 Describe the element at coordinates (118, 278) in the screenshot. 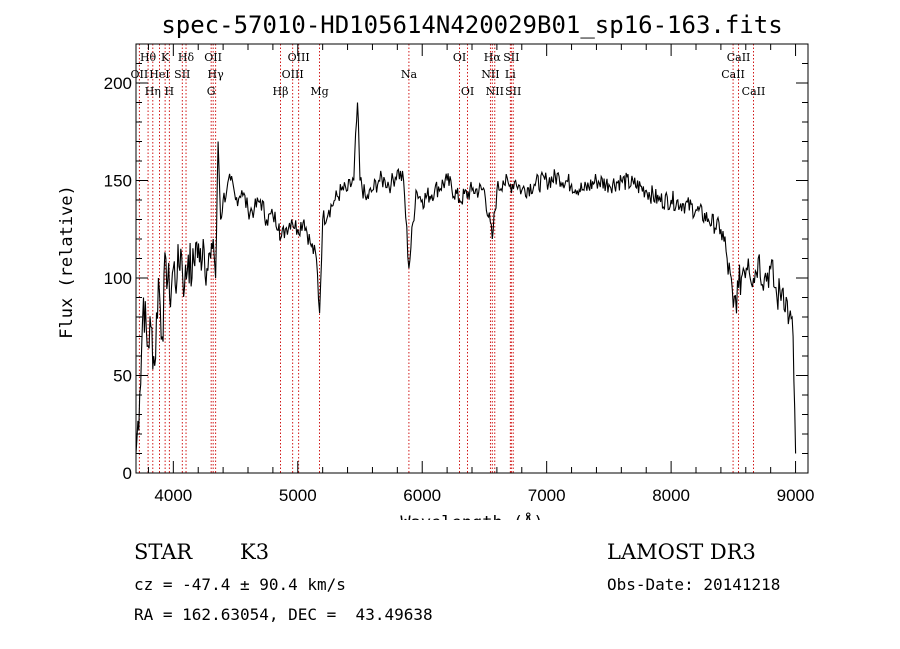

I see `y-tick-label: 100` at that location.